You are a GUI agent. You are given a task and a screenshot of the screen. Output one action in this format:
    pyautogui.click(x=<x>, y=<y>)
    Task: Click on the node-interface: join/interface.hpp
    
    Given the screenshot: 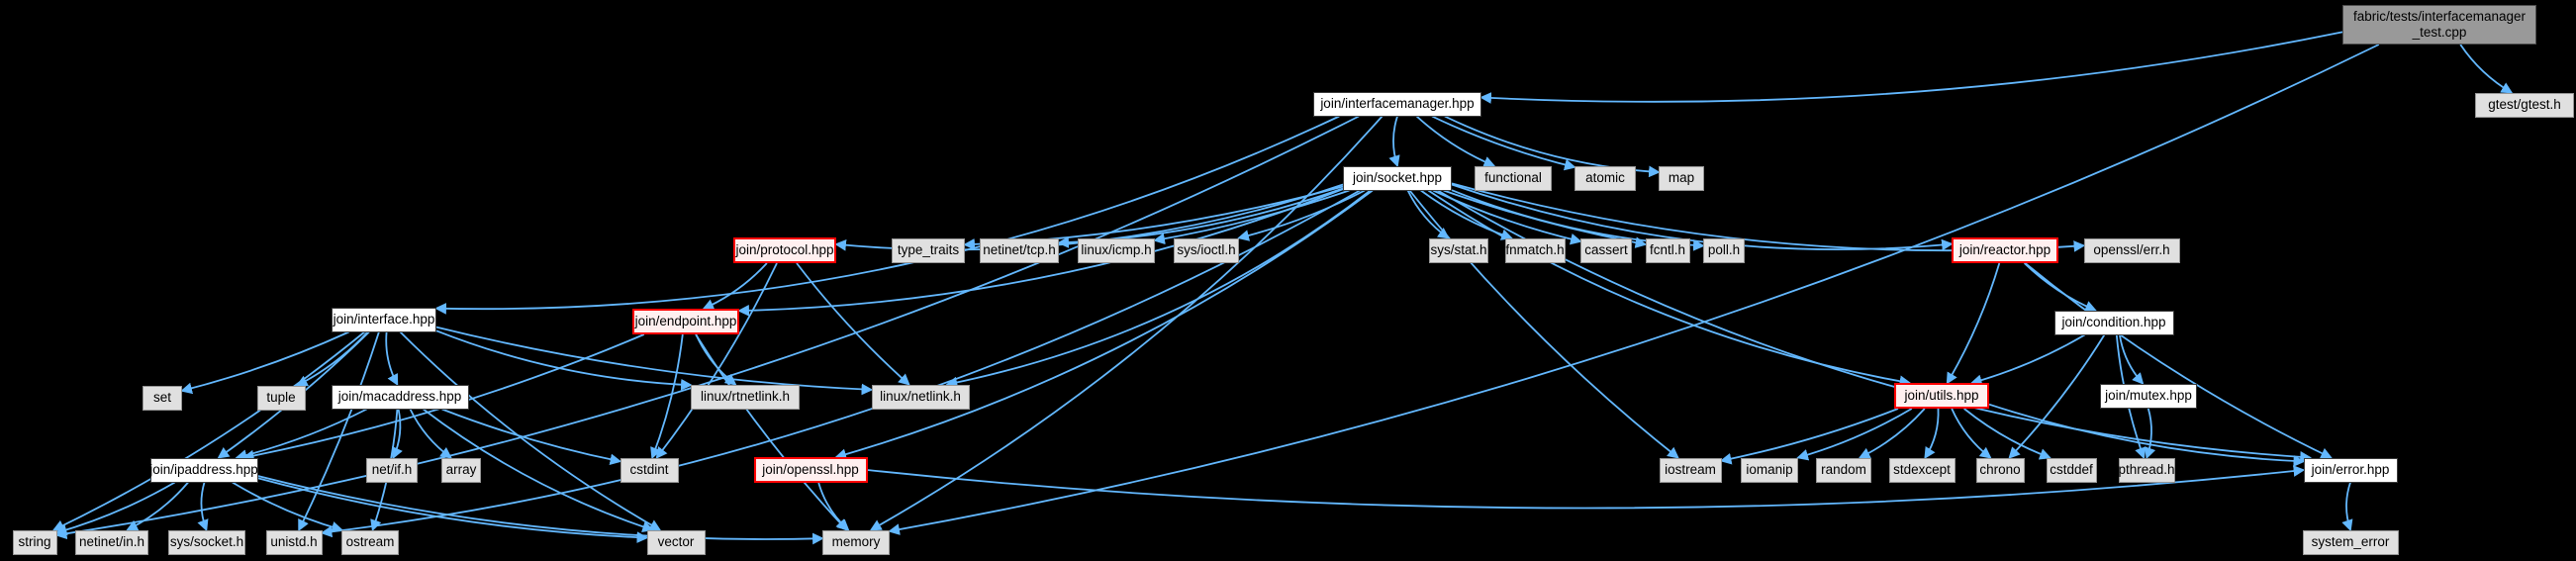 What is the action you would take?
    pyautogui.click(x=384, y=319)
    